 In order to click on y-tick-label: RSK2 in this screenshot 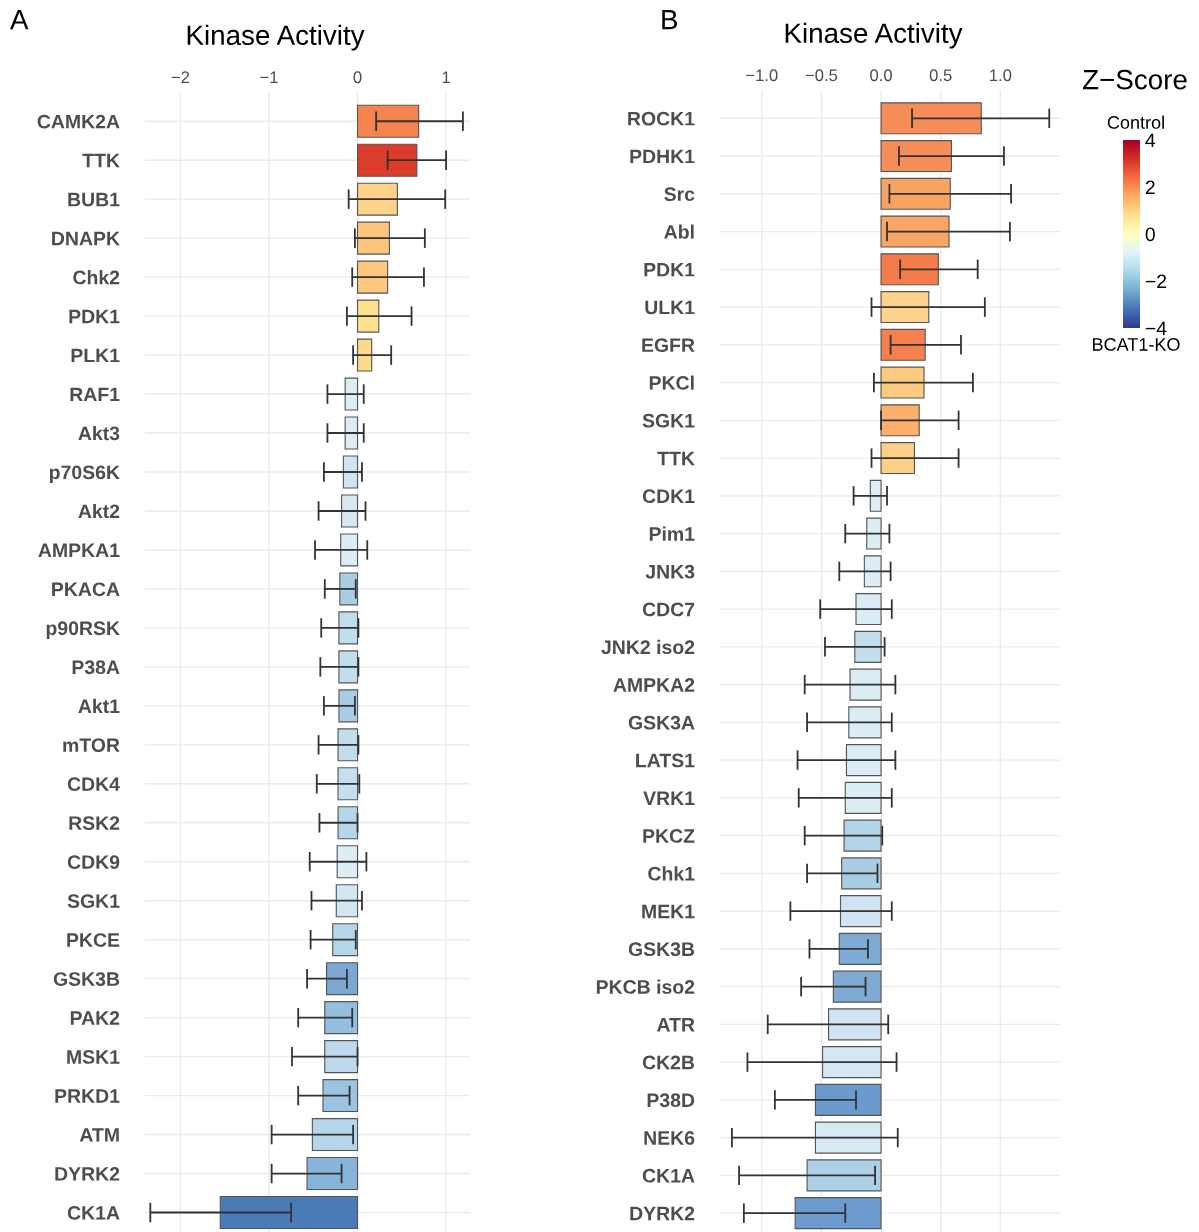, I will do `click(94, 823)`.